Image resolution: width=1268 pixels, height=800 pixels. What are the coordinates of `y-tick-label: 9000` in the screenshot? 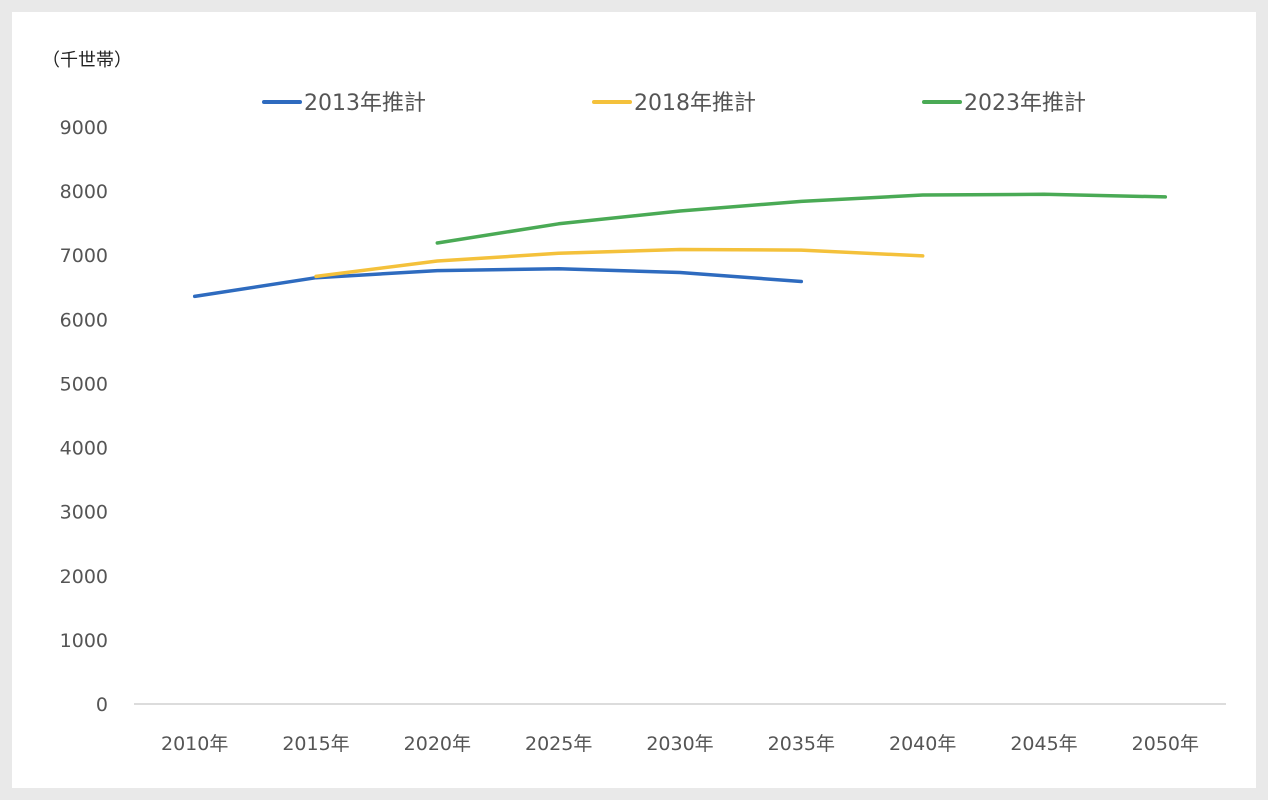 It's located at (84, 128).